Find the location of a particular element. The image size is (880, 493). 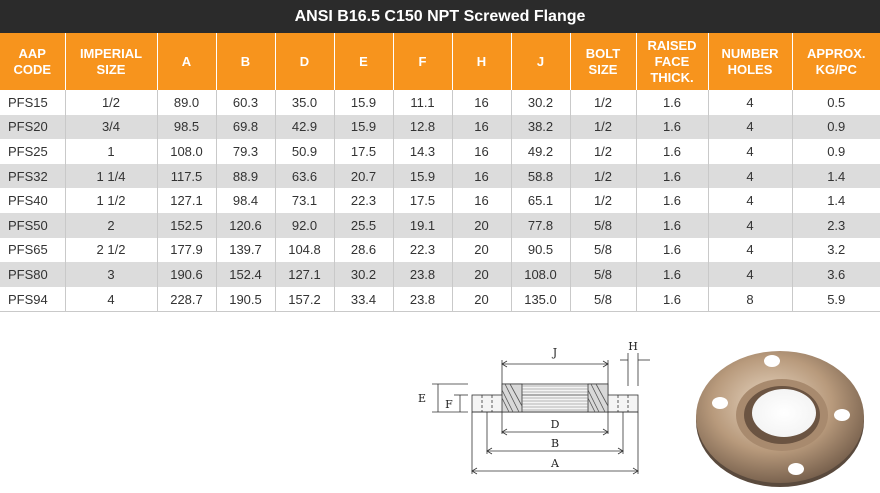

table-cell: 49.2 is located at coordinates (541, 151).